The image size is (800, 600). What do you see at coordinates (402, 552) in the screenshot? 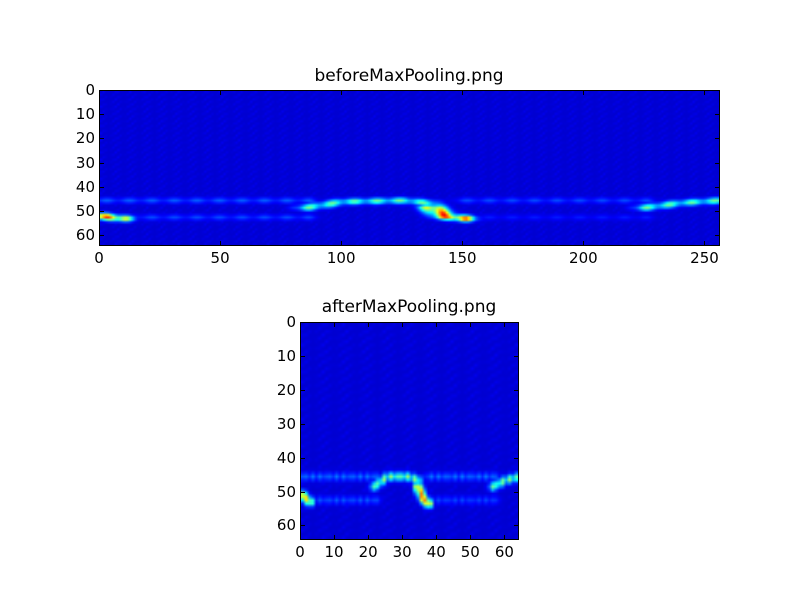
I see `x-tick-label: 30` at bounding box center [402, 552].